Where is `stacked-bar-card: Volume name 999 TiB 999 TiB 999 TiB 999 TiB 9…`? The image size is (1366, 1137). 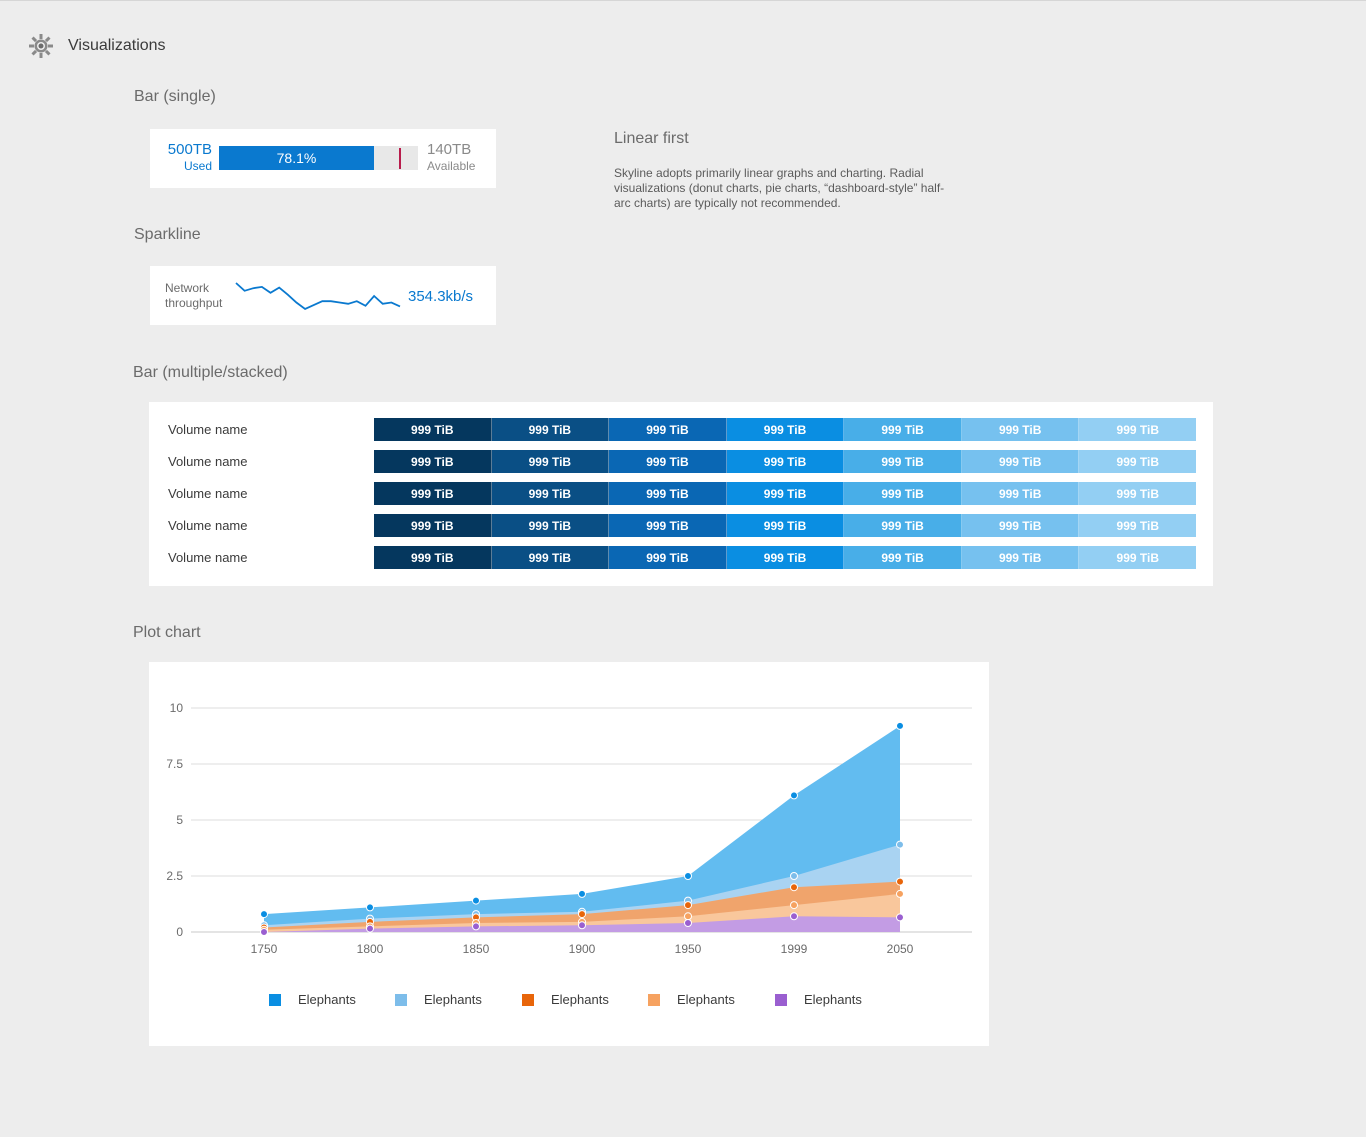 stacked-bar-card: Volume name 999 TiB 999 TiB 999 TiB 999 TiB 9… is located at coordinates (681, 494).